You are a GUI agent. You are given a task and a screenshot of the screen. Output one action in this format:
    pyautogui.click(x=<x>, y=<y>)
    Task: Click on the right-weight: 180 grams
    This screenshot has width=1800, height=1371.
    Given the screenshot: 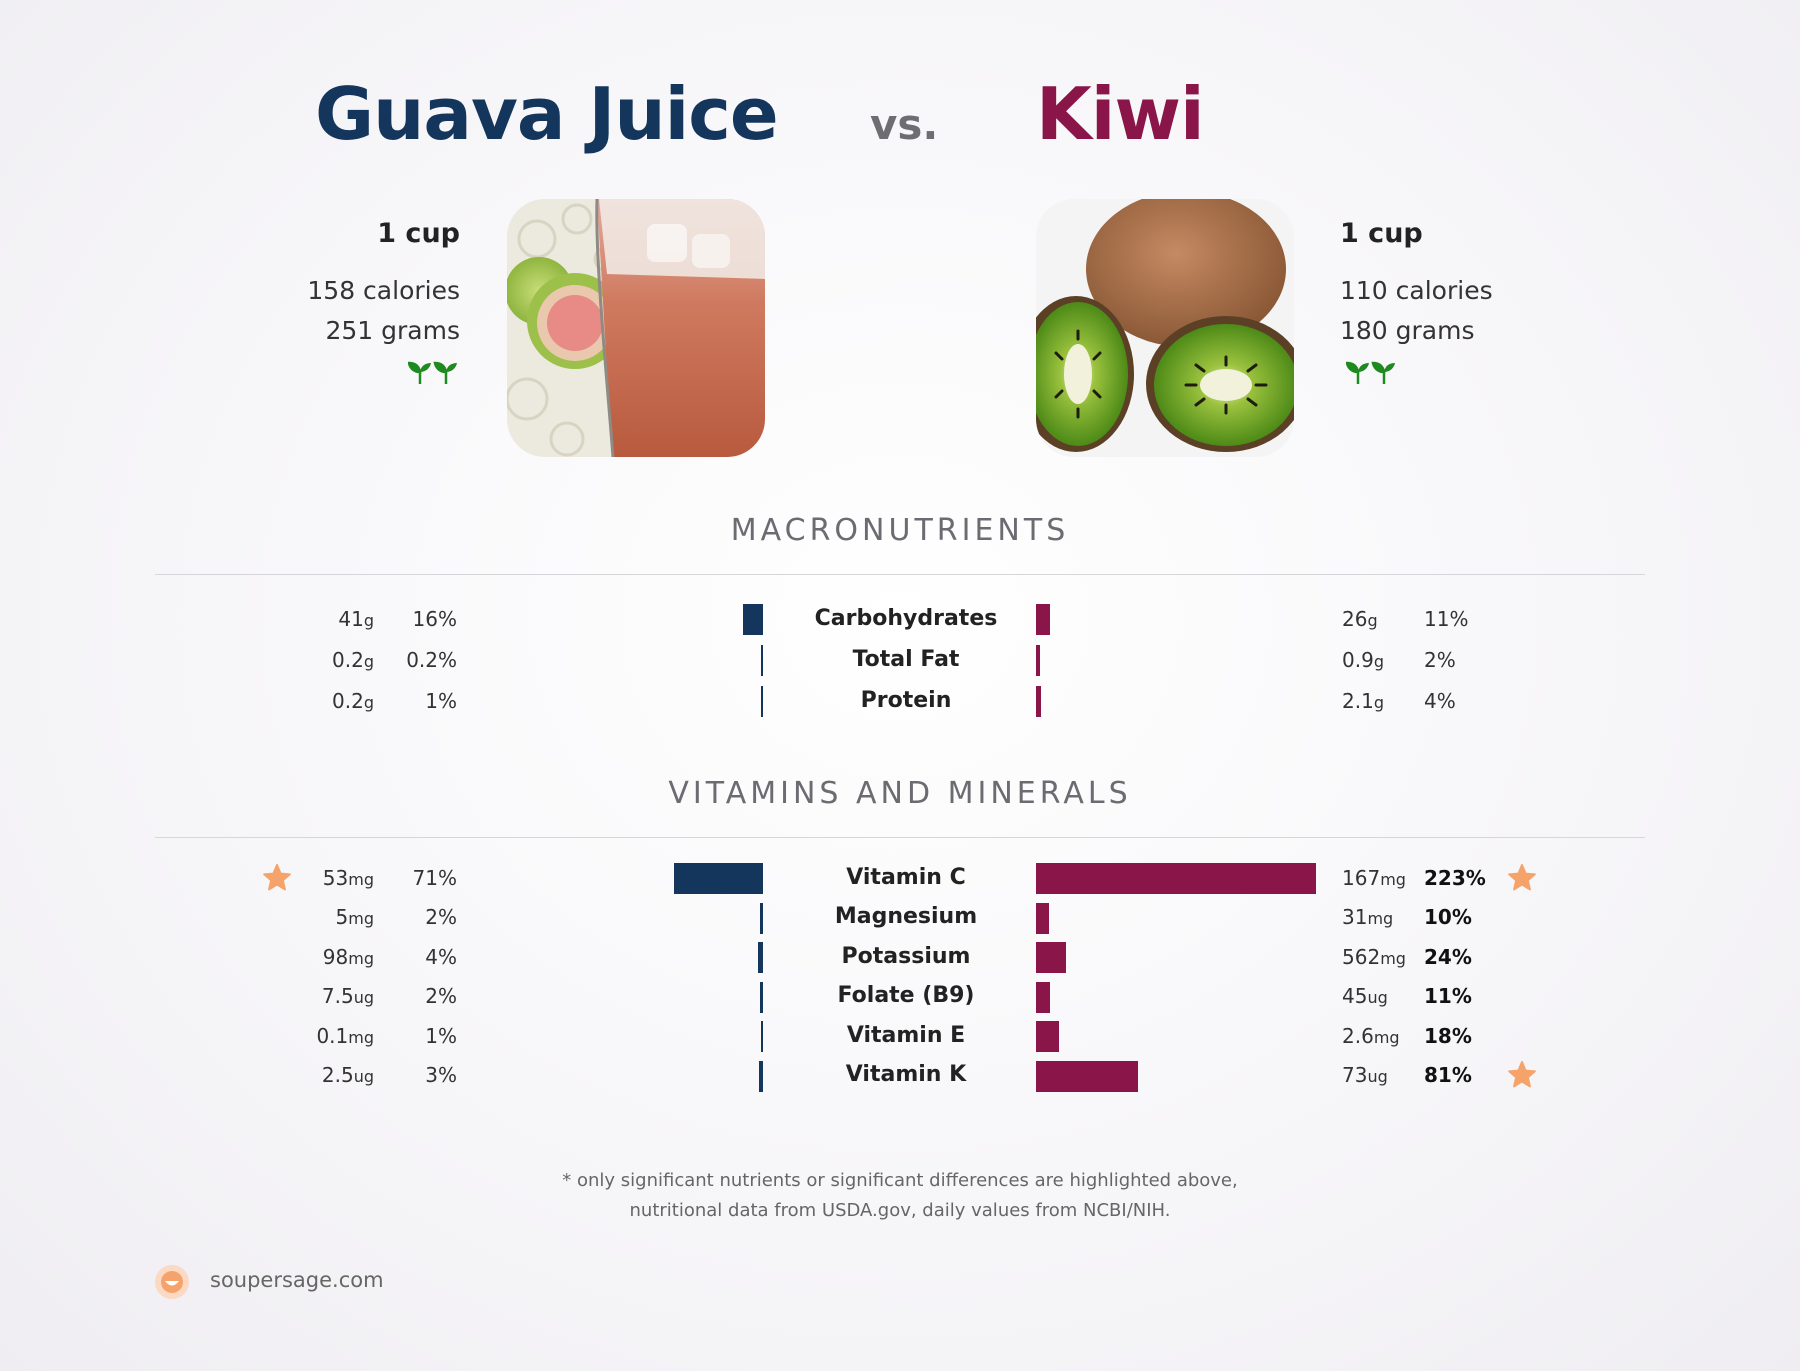 What is the action you would take?
    pyautogui.click(x=1407, y=330)
    